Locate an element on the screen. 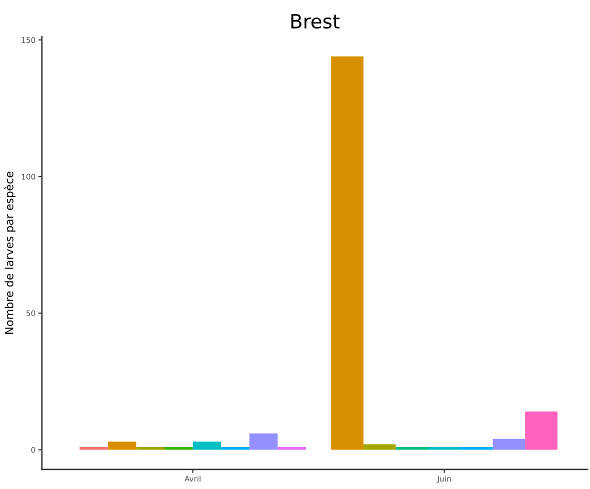 The image size is (590, 489). y-axis-title: Nombre de larves par espèce is located at coordinates (10, 253).